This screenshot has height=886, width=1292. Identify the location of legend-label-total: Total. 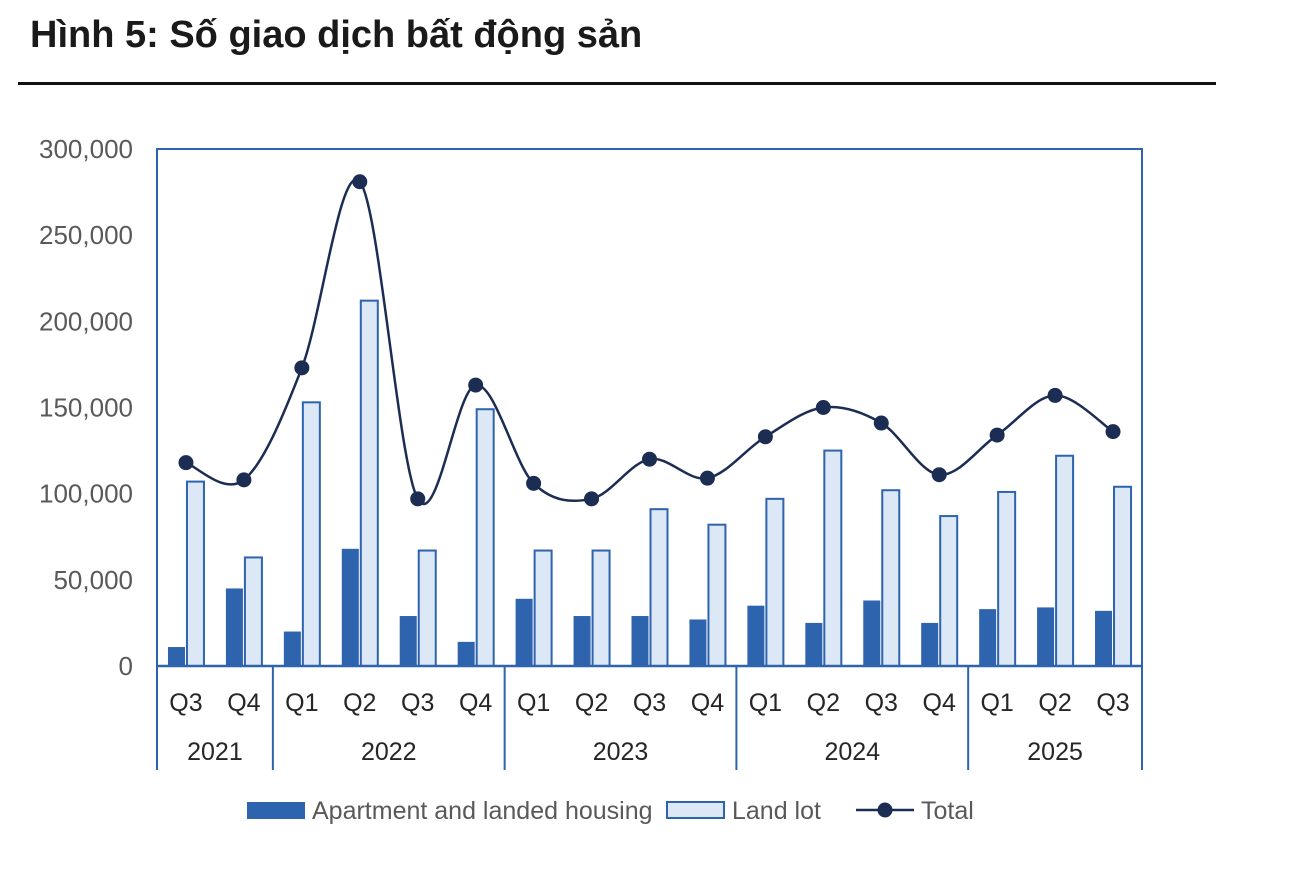
(947, 811).